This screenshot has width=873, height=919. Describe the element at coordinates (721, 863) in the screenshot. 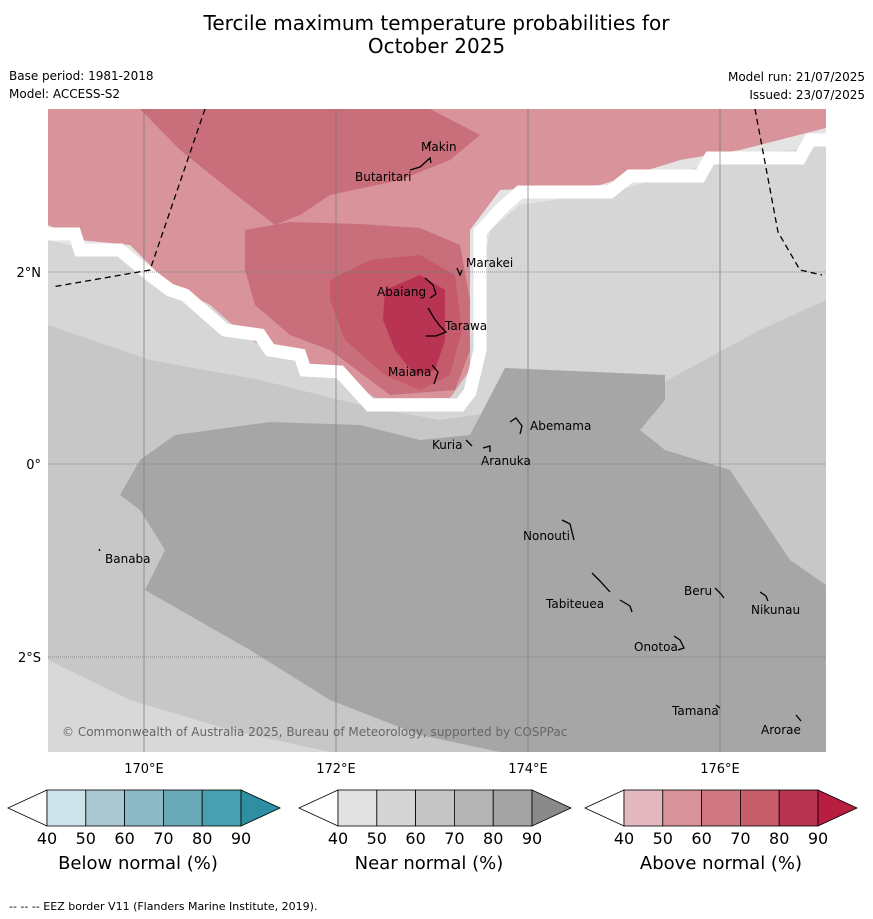

I see `above-normal-label: Above normal (%)` at that location.